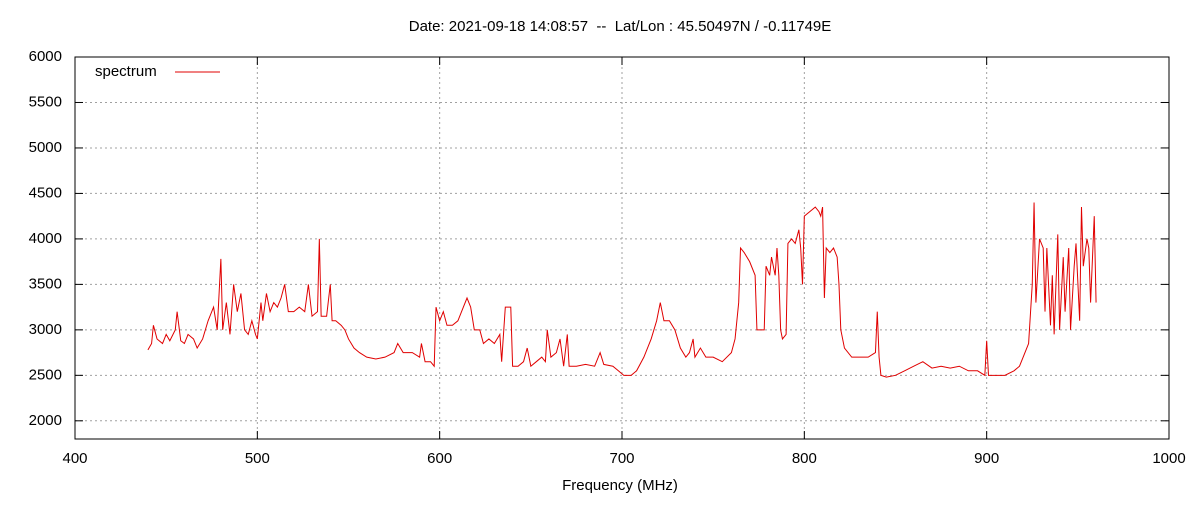  I want to click on x-axis-label: Frequency (MHz), so click(620, 485).